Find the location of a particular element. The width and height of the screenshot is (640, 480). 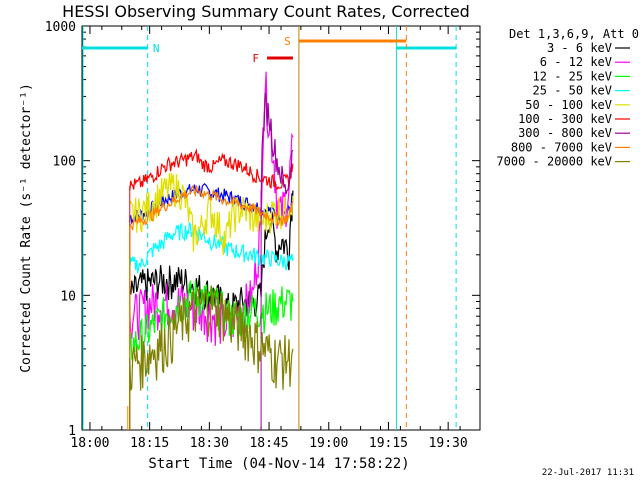

x-tick-label: 18:45 is located at coordinates (268, 443).